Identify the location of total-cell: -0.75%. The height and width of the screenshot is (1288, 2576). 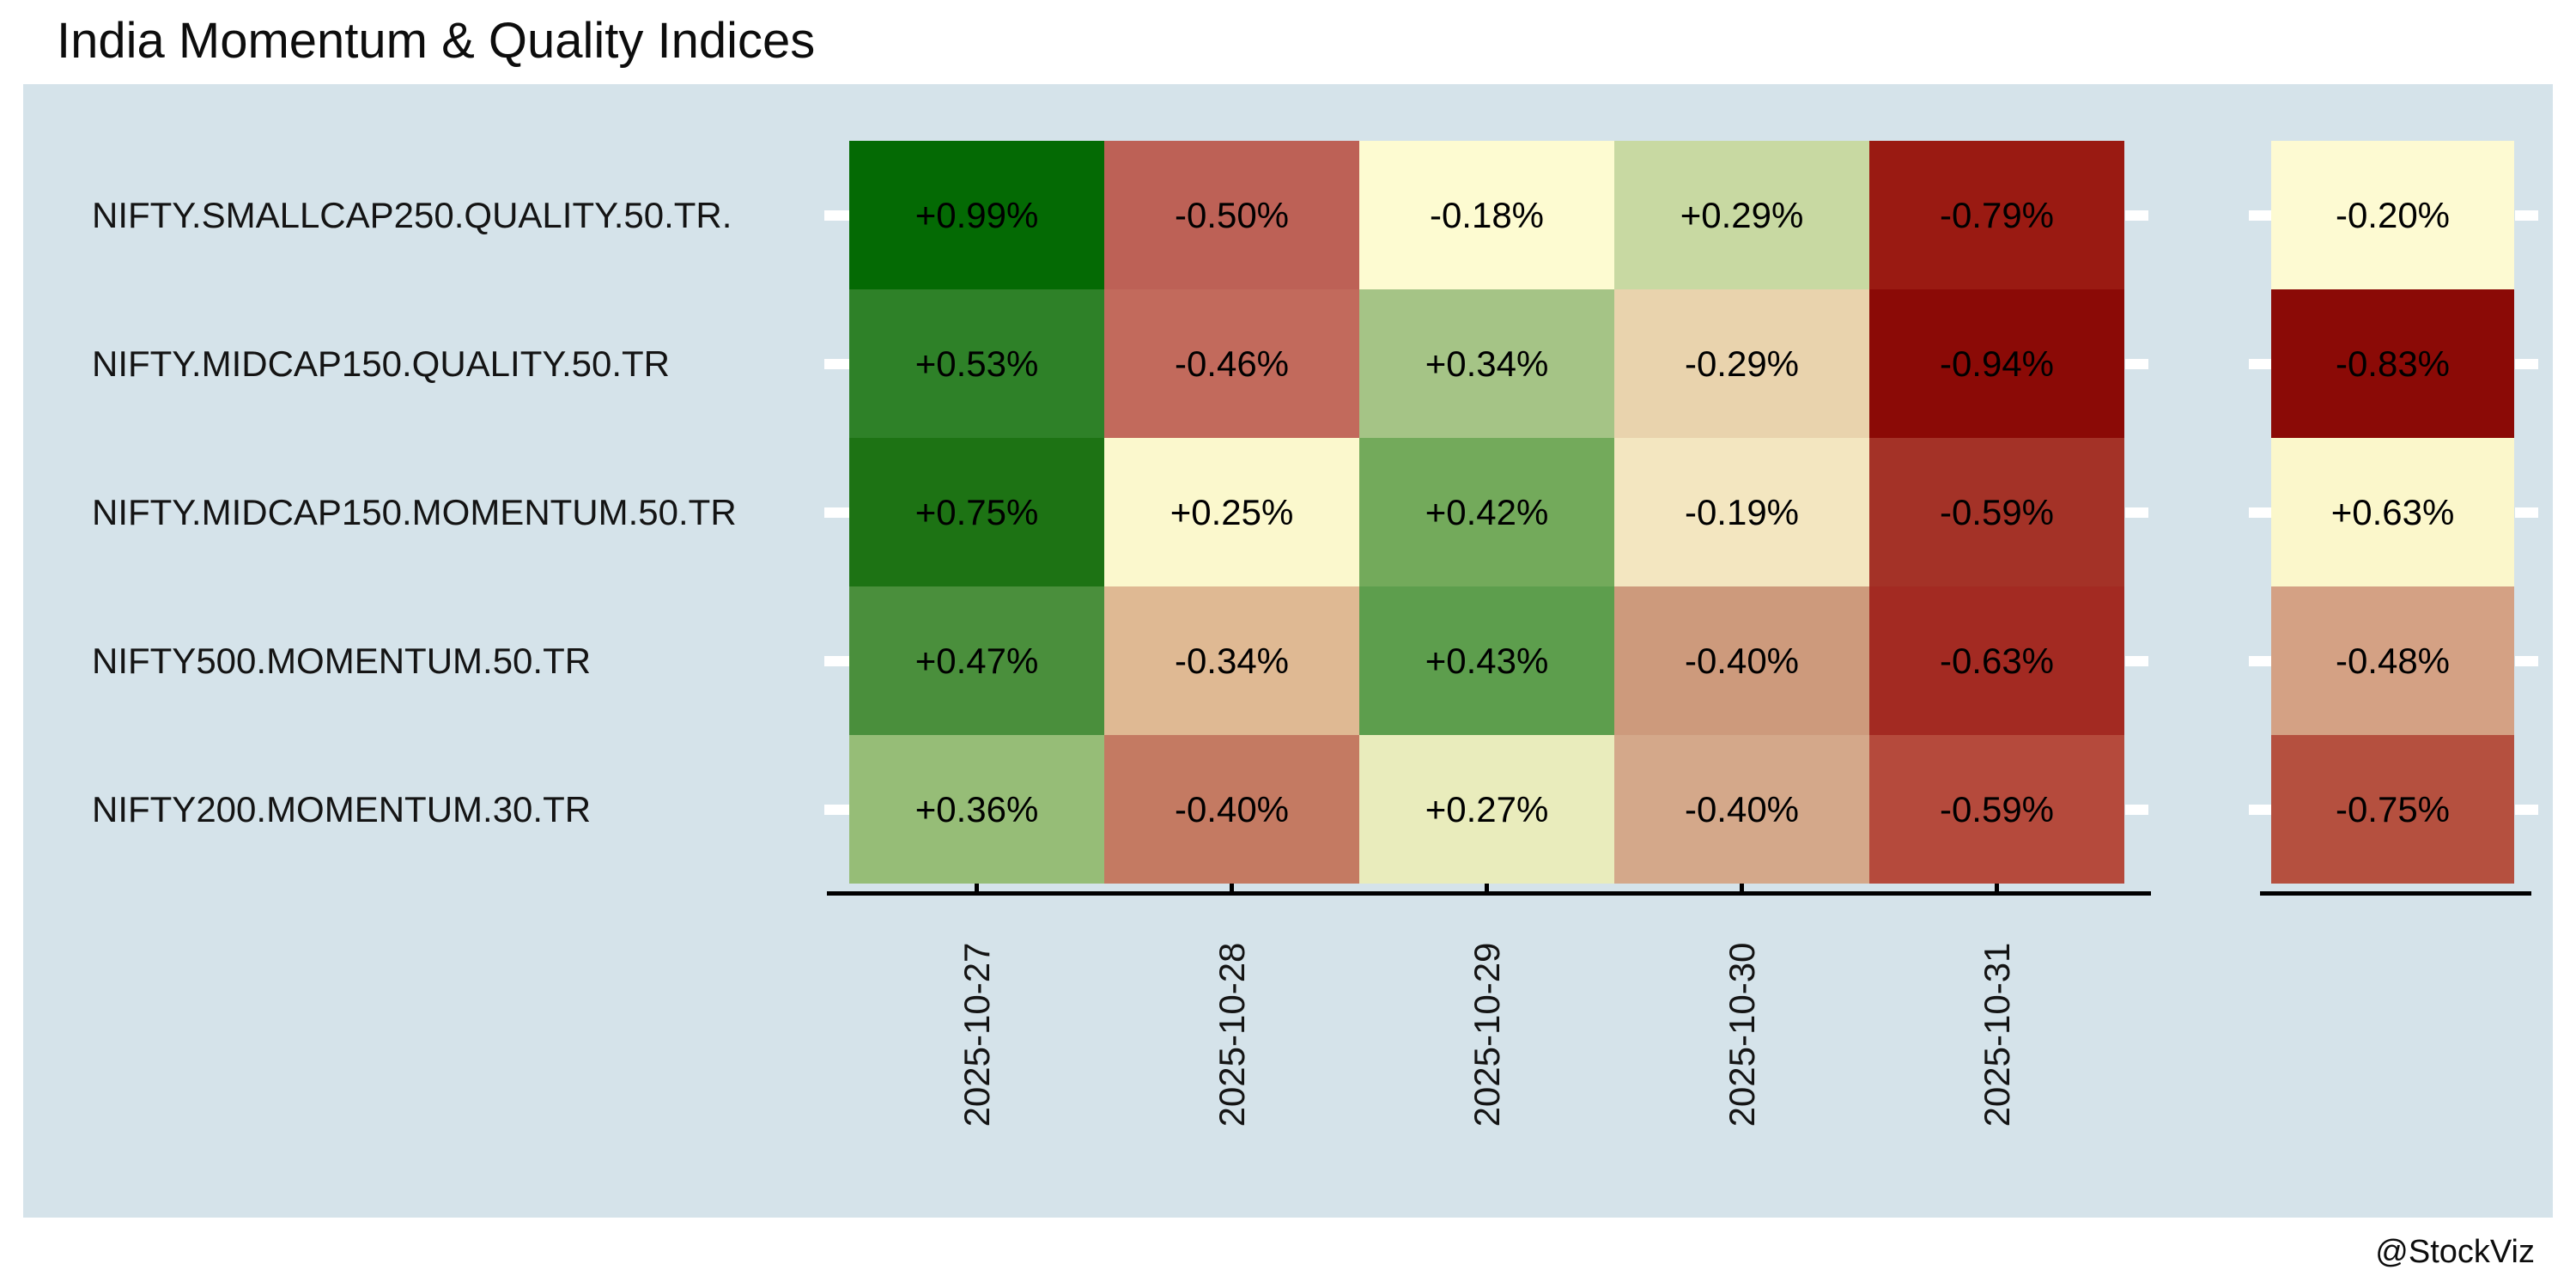
(2392, 810).